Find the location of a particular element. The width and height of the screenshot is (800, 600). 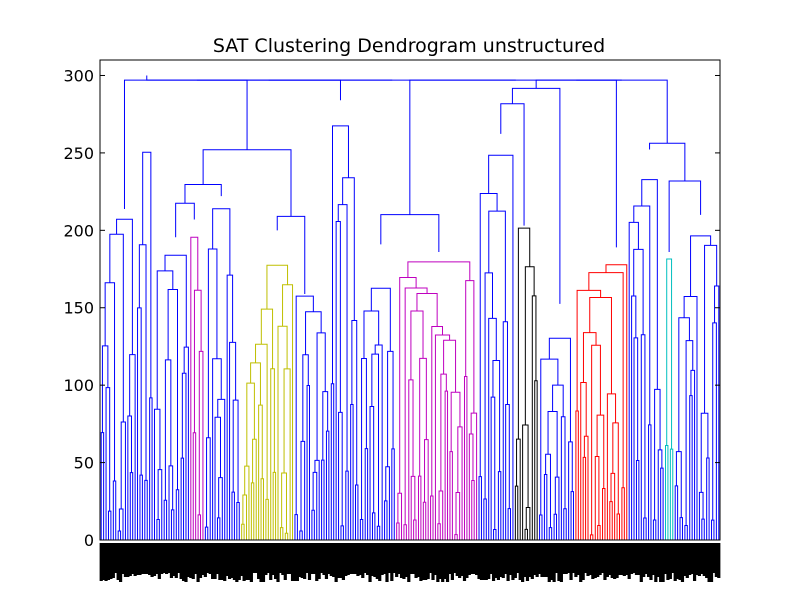

y-tick-label: 100 is located at coordinates (78, 385).